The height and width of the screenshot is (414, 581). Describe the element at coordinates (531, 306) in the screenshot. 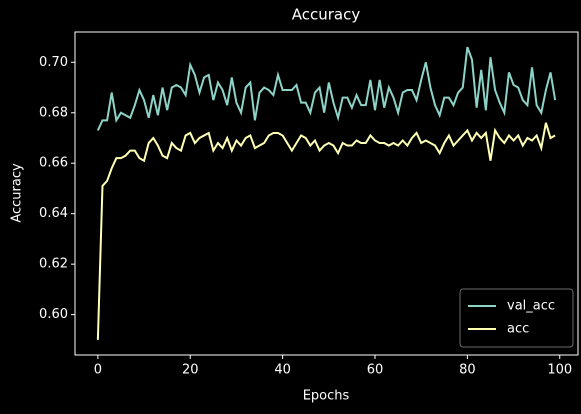

I see `legend-label: val_acc` at that location.